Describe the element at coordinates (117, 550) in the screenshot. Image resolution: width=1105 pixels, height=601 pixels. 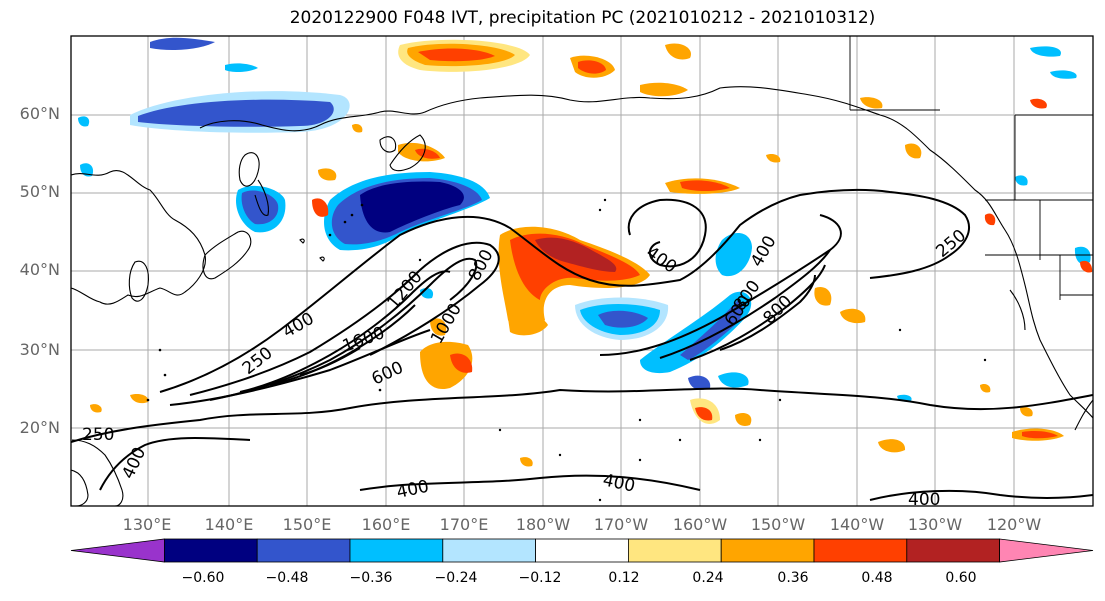
I see `colorbar-extend-min` at that location.